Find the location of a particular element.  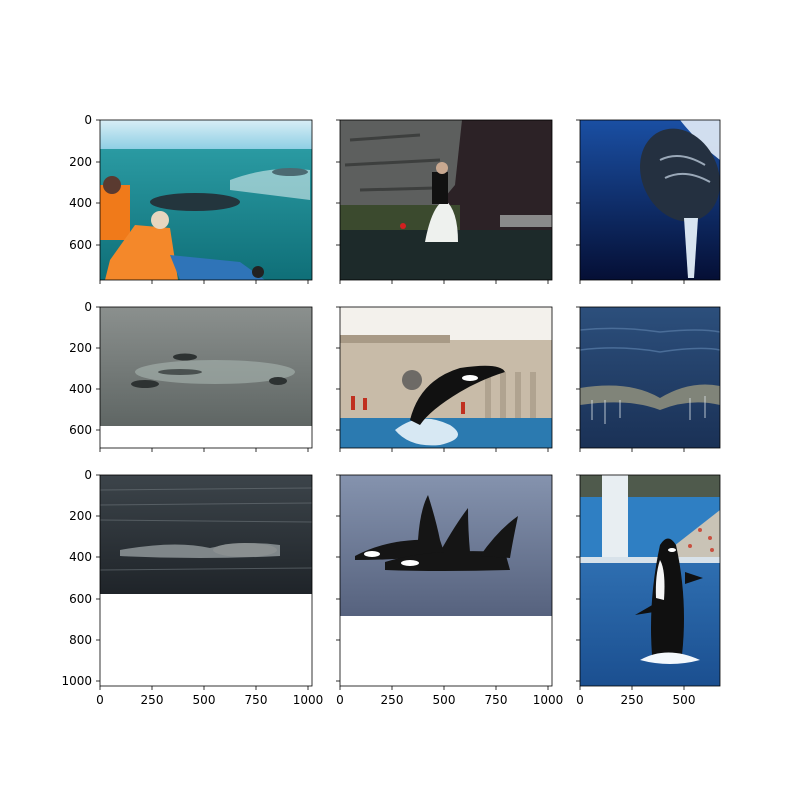

y-tick-label: 1000 is located at coordinates (76, 681).